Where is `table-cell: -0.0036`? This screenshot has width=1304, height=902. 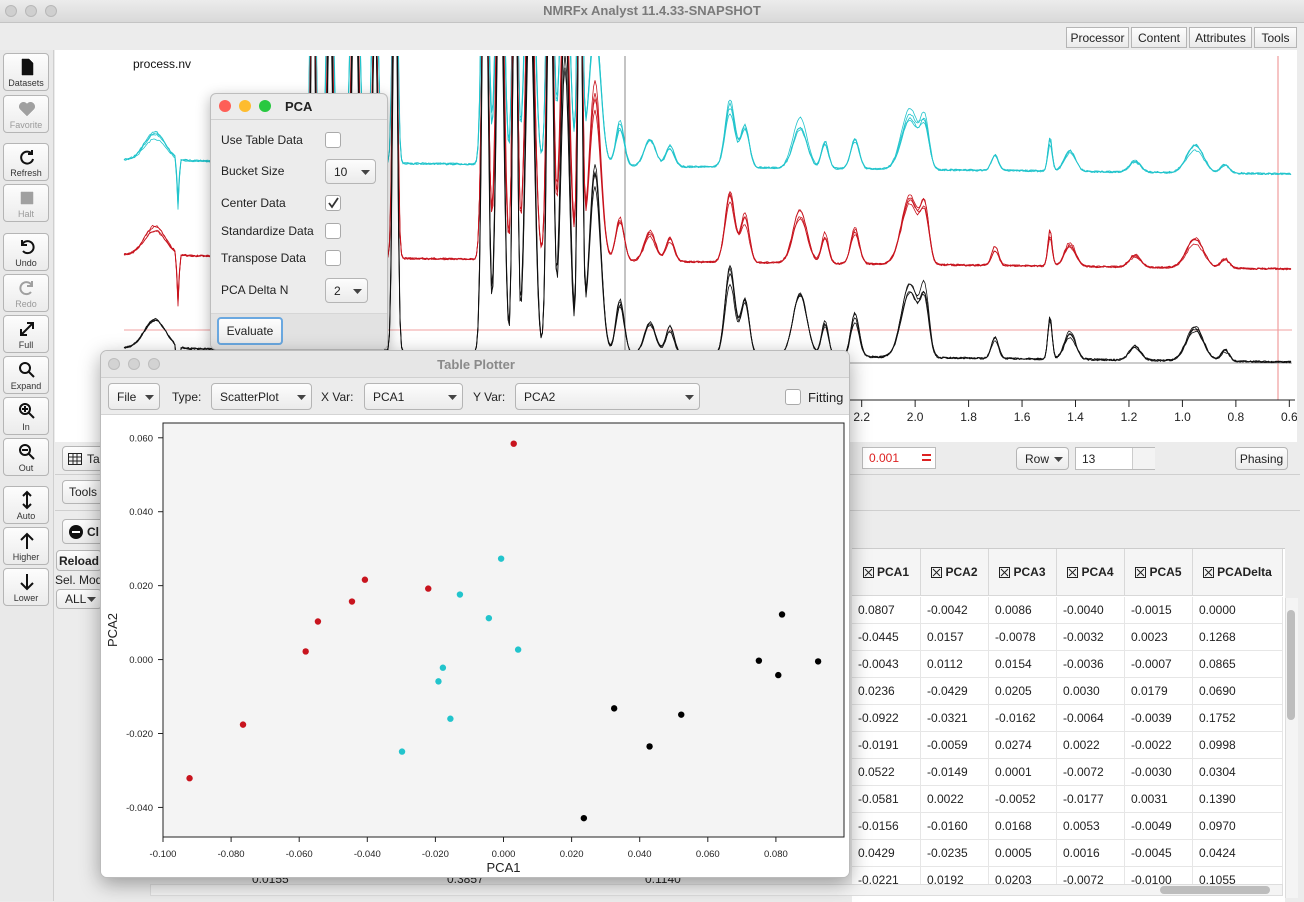 table-cell: -0.0036 is located at coordinates (1091, 664).